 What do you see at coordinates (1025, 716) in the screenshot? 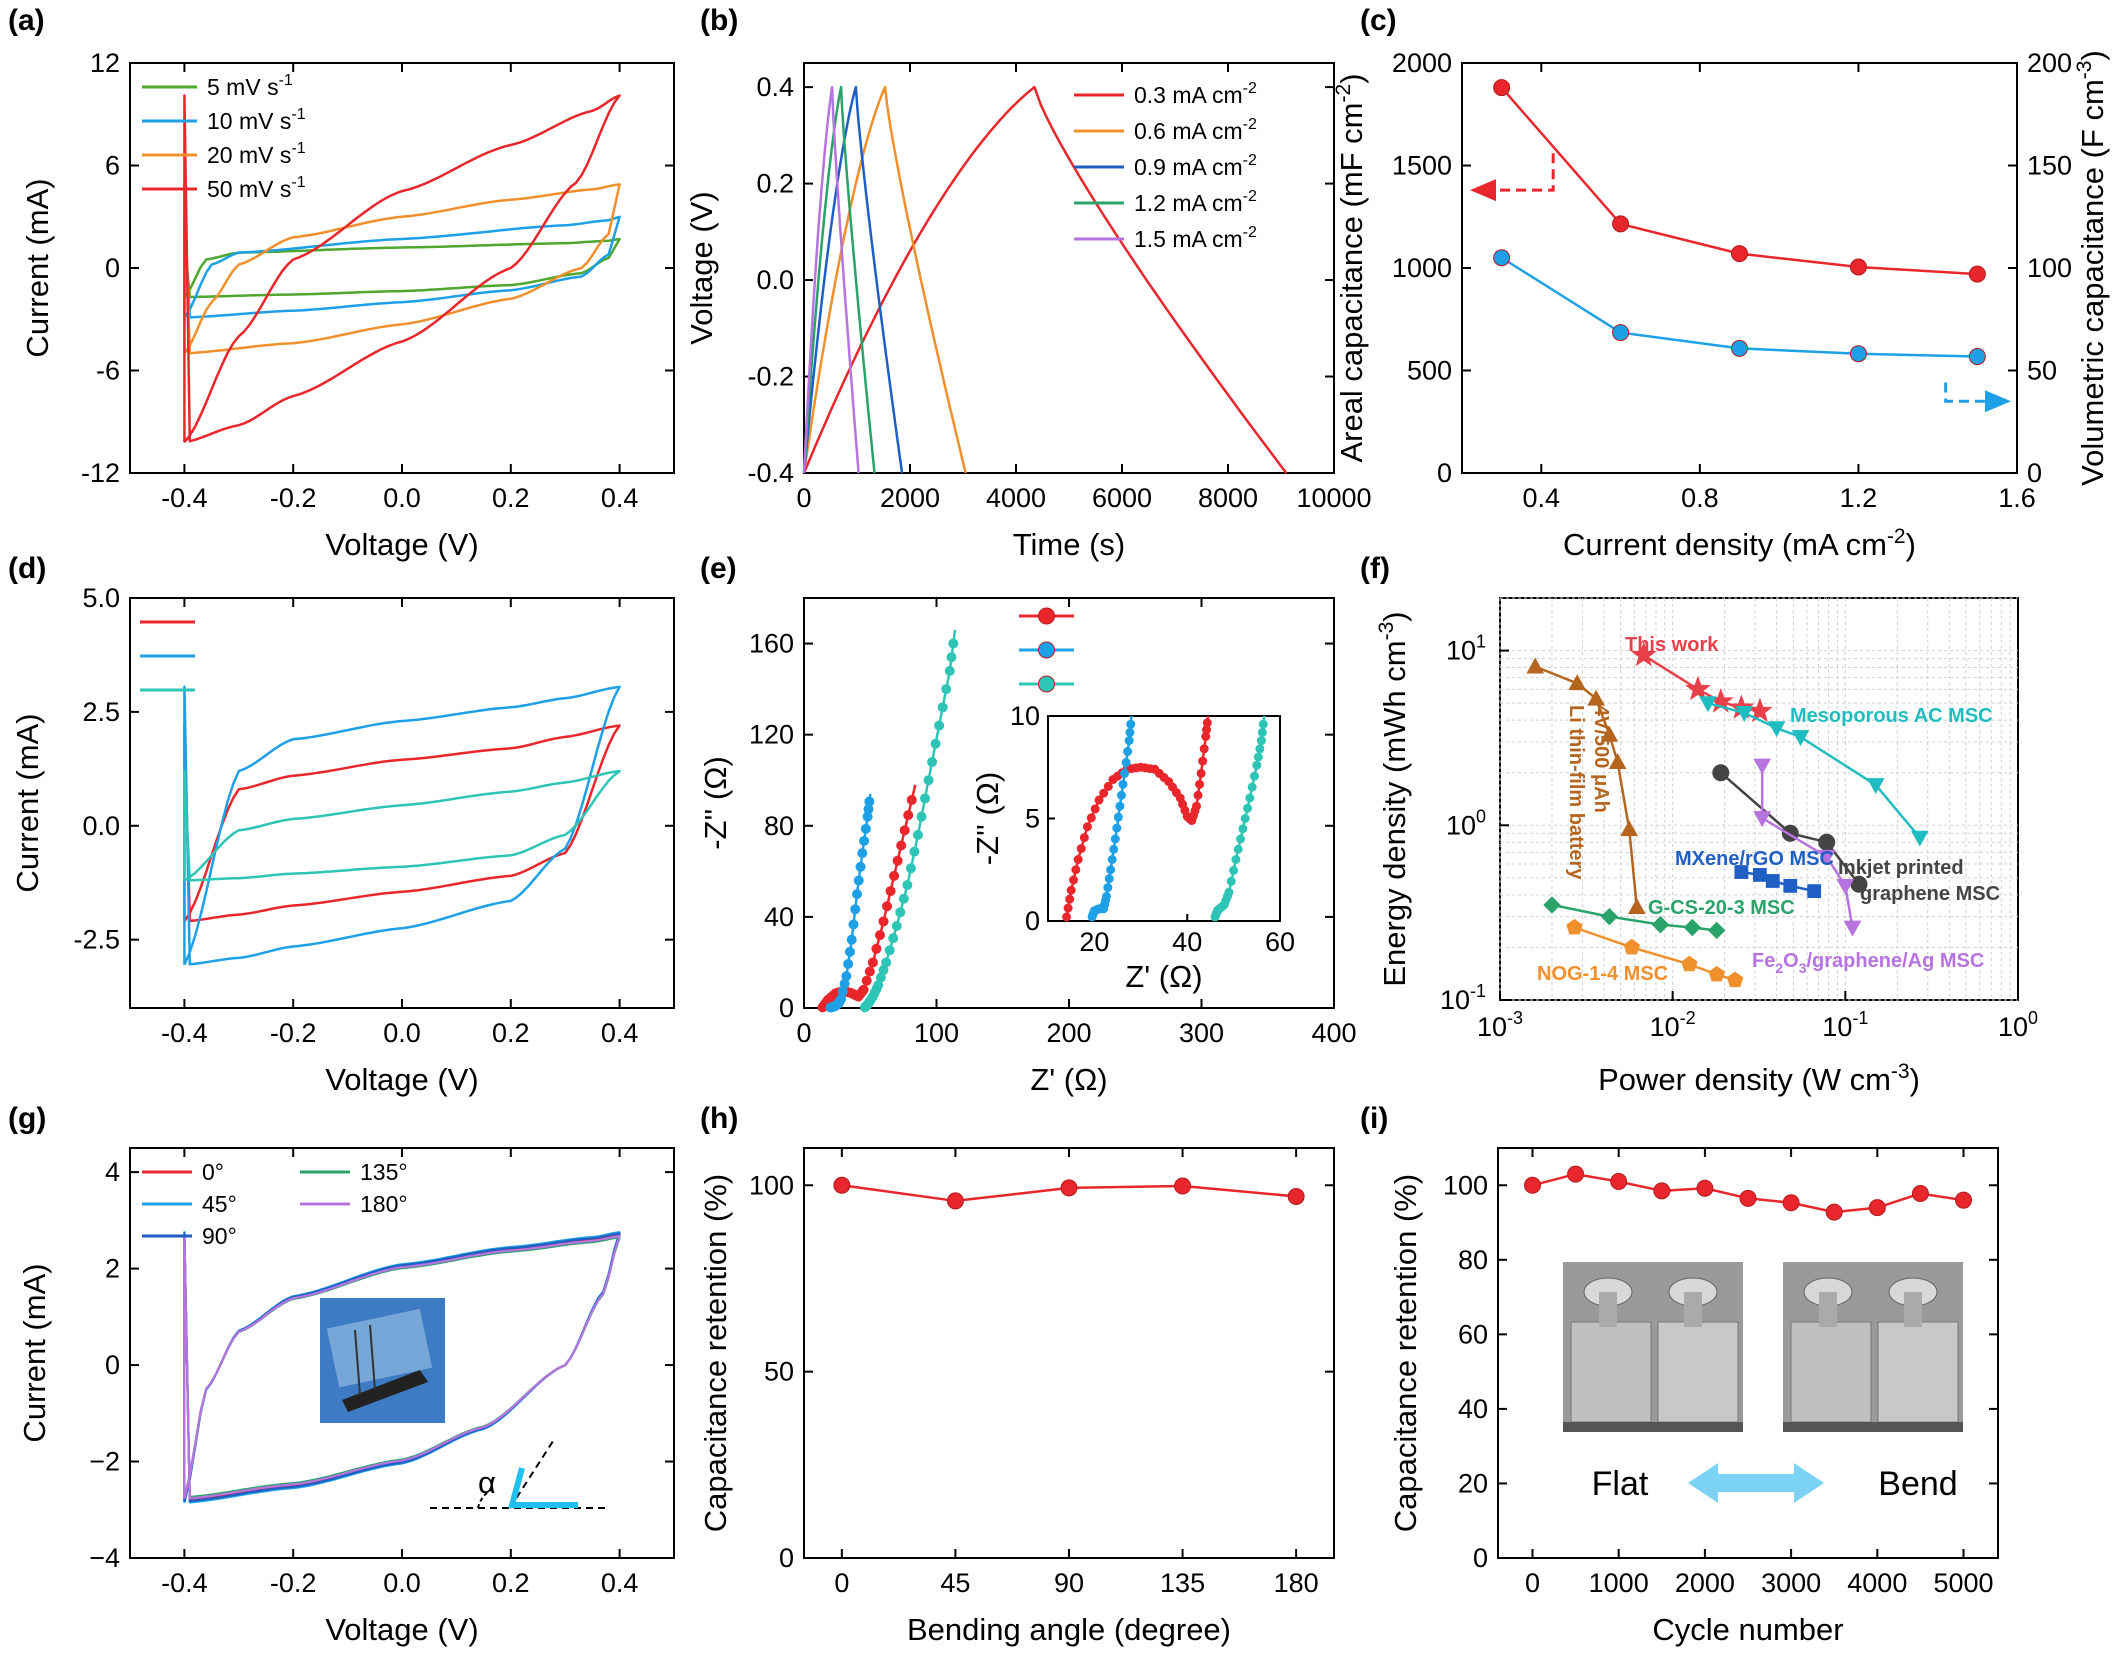
I see `inset-y-tick-label: 10` at bounding box center [1025, 716].